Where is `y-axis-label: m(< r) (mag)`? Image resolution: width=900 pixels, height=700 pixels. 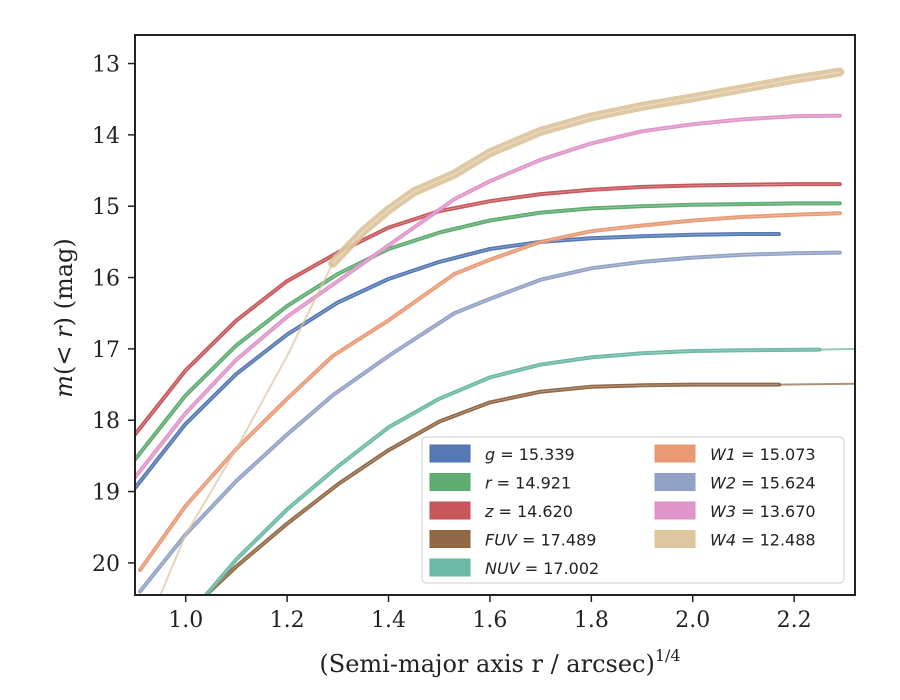 y-axis-label: m(< r) (mag) is located at coordinates (64, 318).